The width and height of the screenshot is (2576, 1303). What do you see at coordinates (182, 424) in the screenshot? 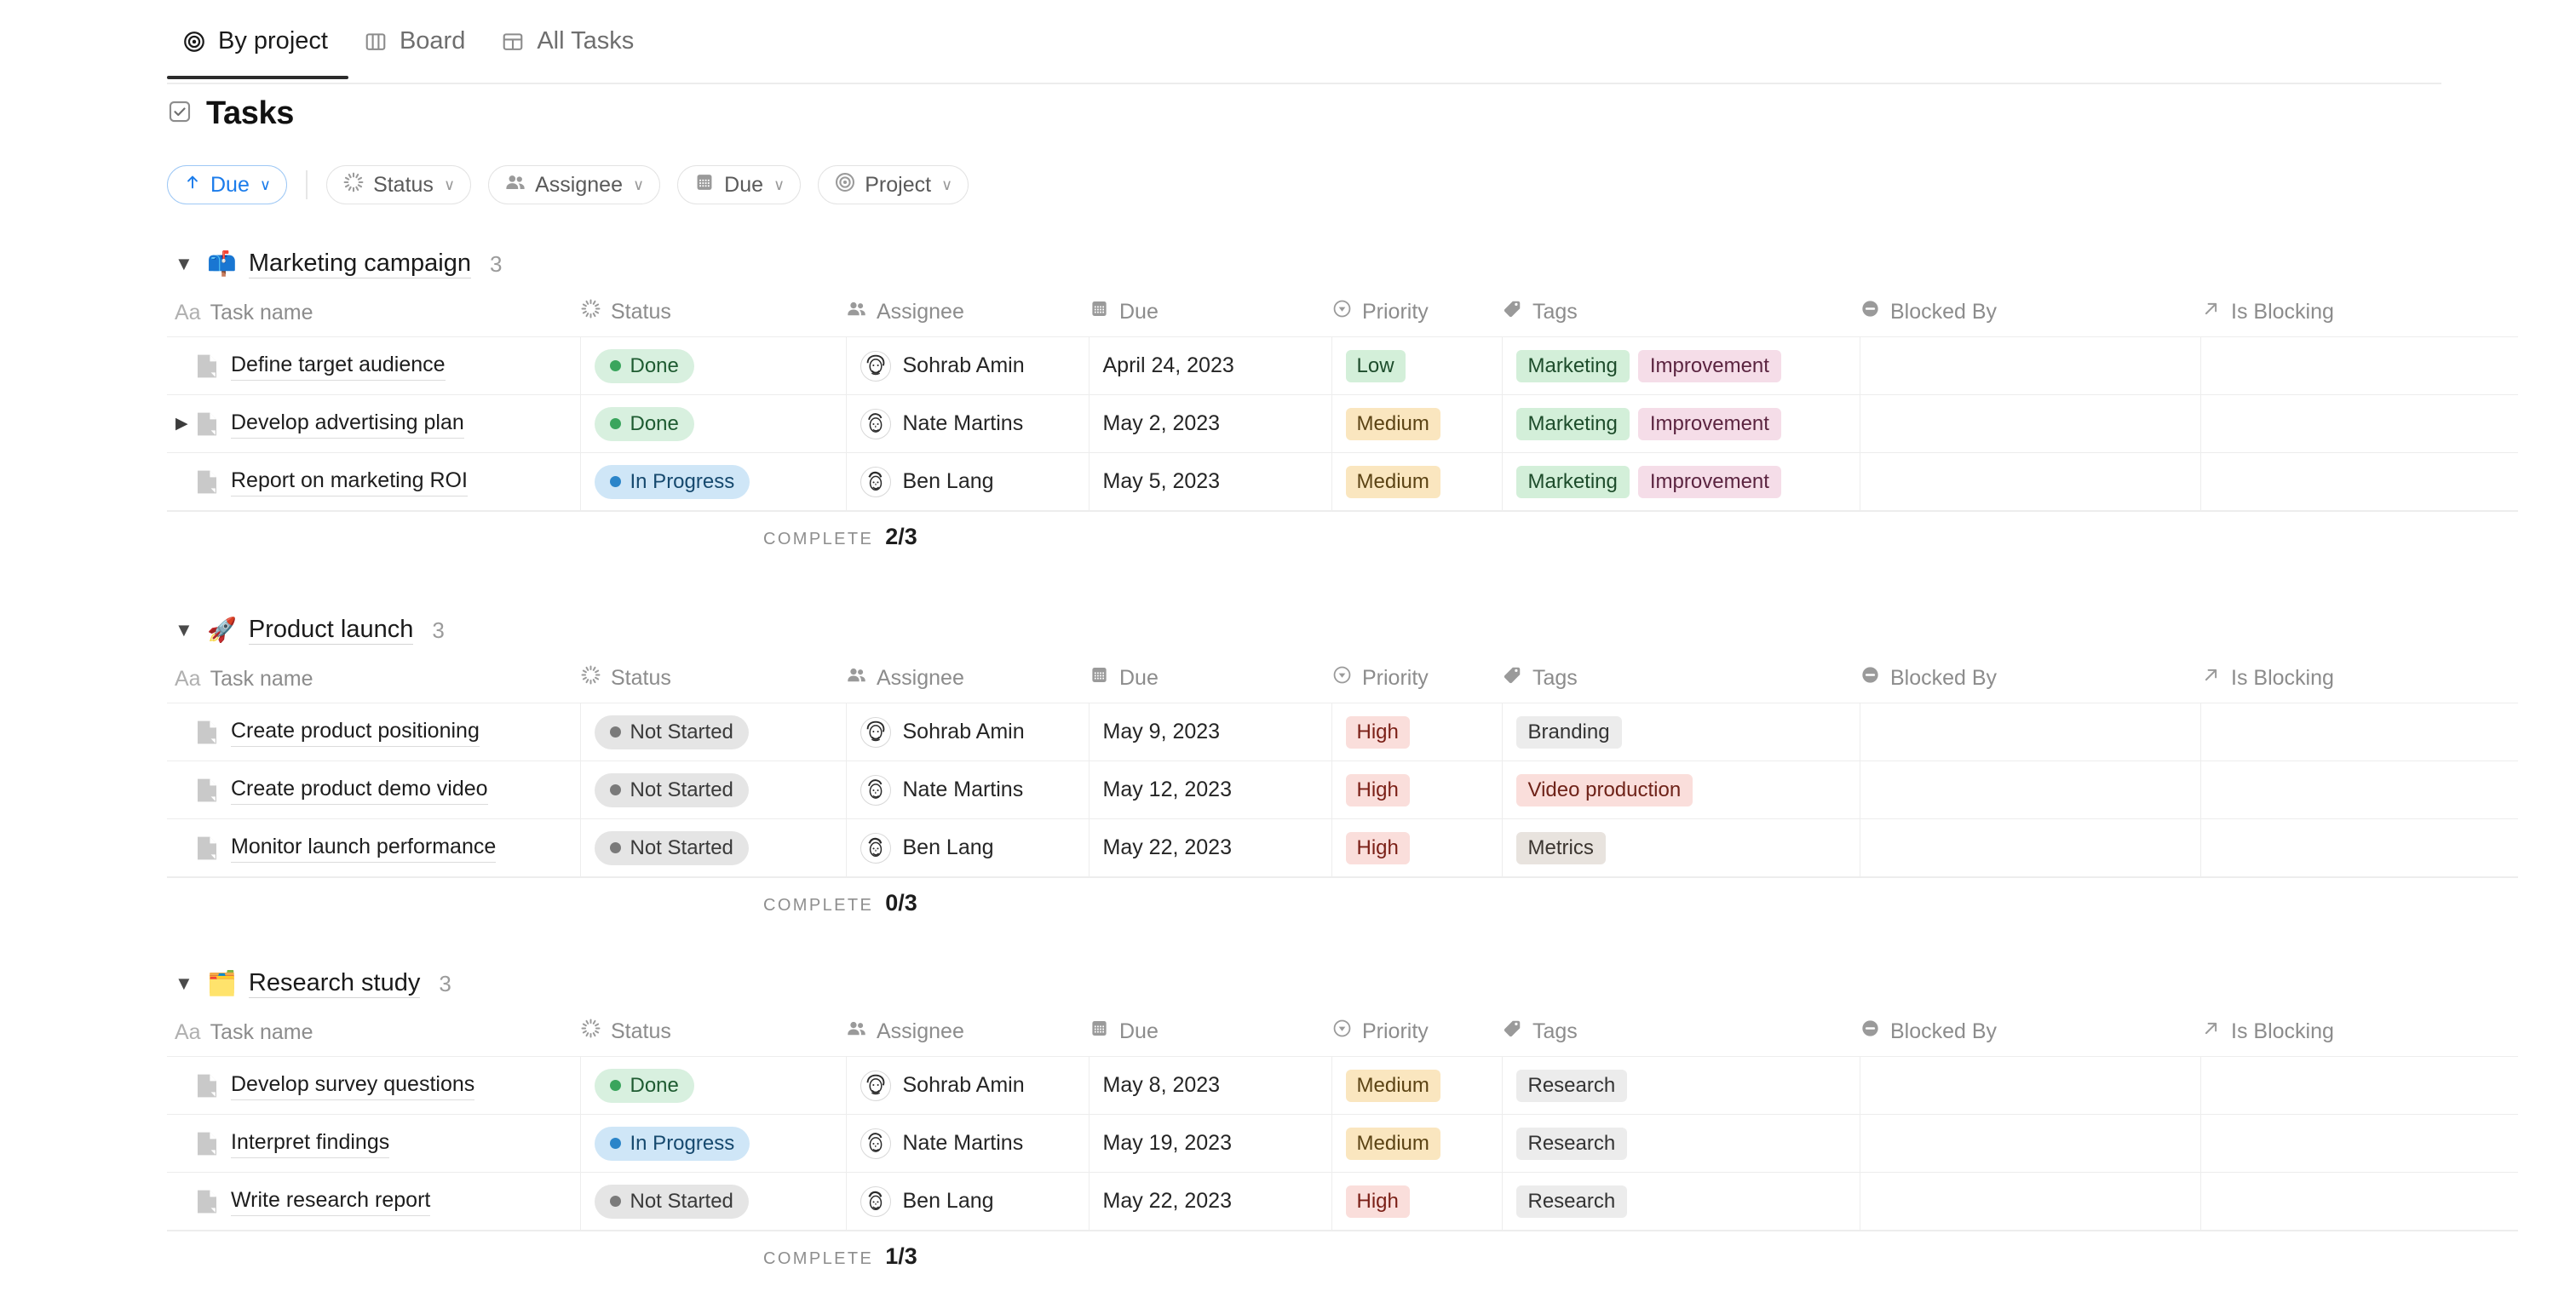
I see `row-expand-toggle: ▶` at bounding box center [182, 424].